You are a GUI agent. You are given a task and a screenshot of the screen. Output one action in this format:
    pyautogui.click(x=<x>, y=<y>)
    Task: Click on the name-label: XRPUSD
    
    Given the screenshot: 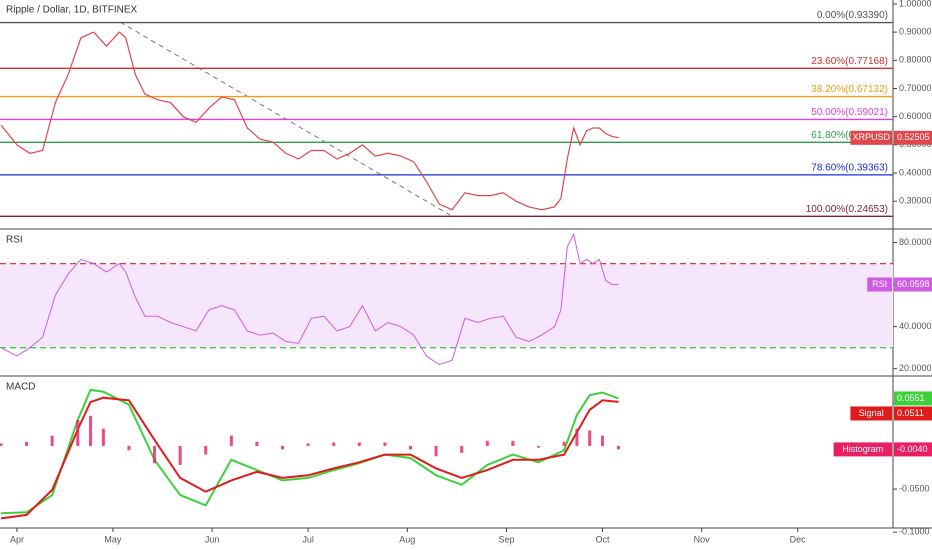 What is the action you would take?
    pyautogui.click(x=871, y=137)
    